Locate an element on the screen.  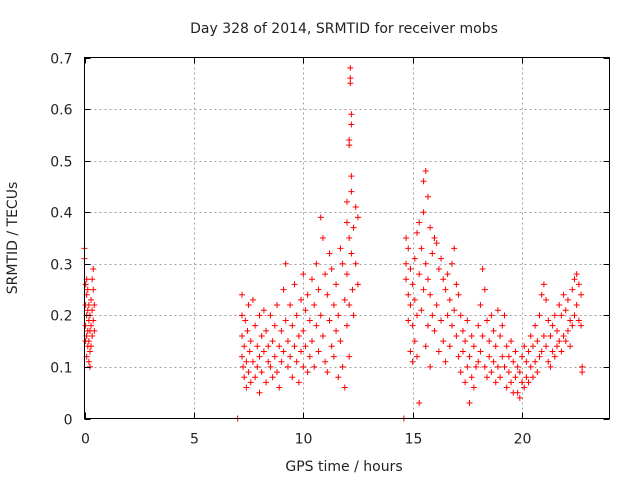
y-tick-label: 0 is located at coordinates (68, 421).